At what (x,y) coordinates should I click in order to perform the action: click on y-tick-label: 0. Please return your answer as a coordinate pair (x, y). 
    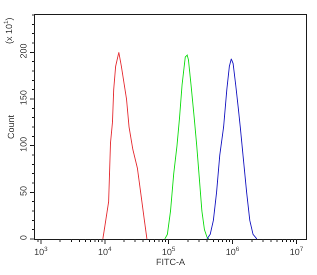
    Looking at the image, I should click on (23, 237).